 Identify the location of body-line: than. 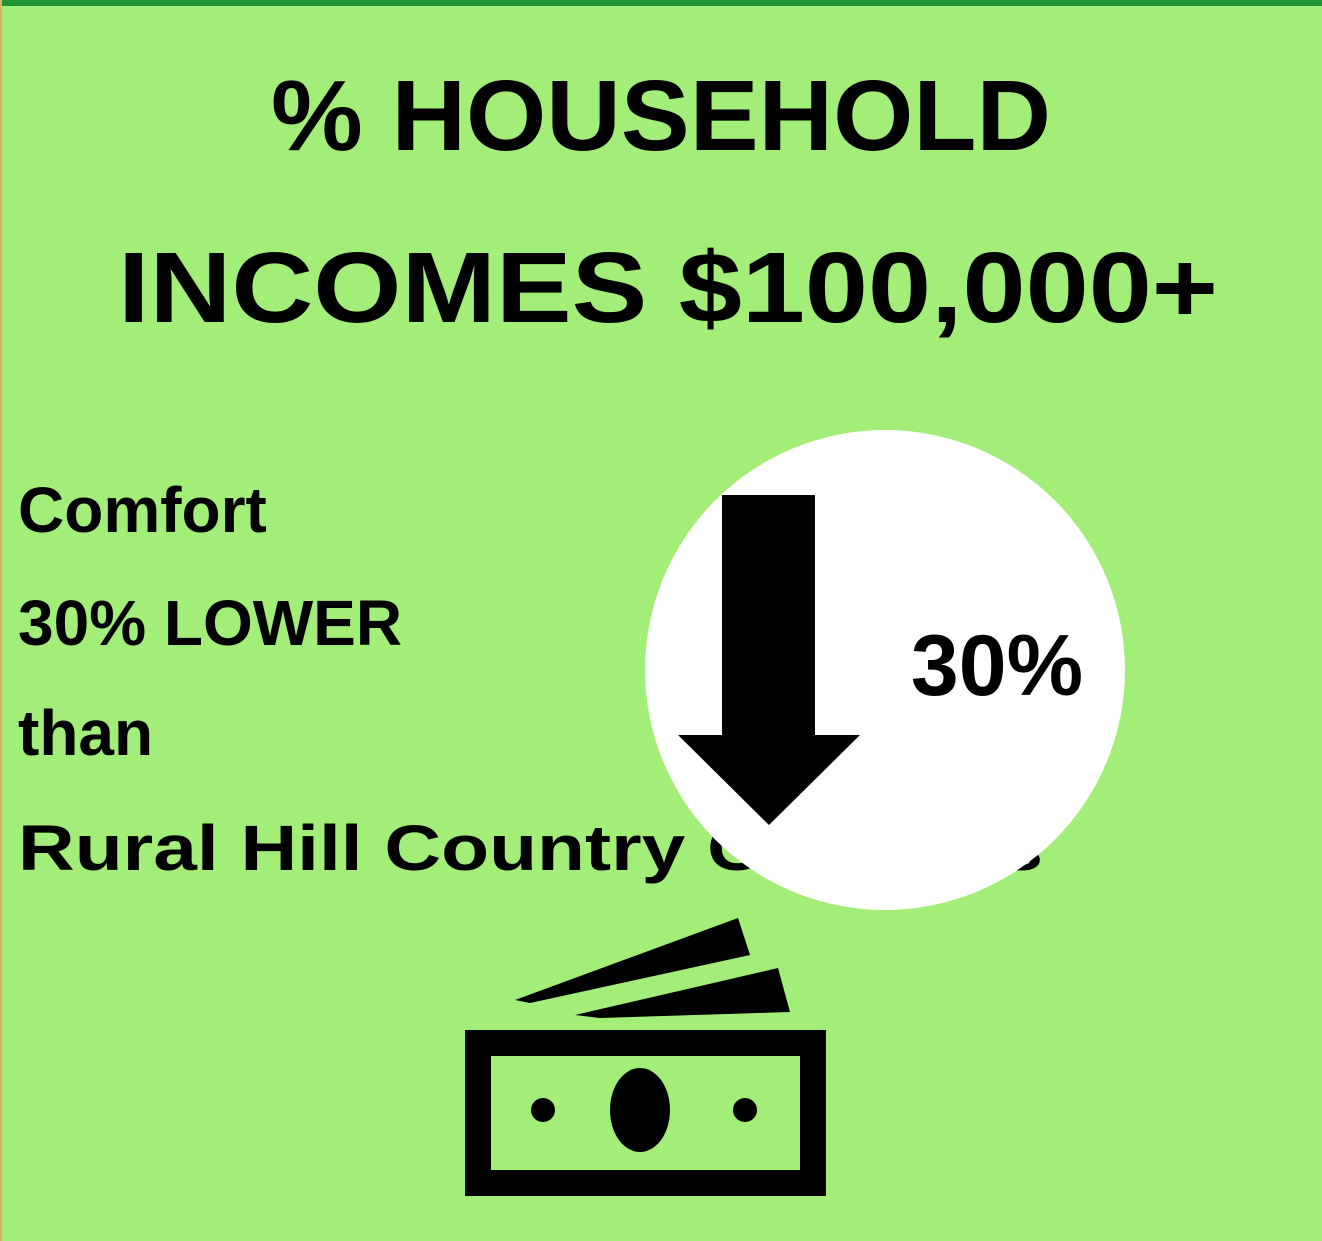
(85, 733).